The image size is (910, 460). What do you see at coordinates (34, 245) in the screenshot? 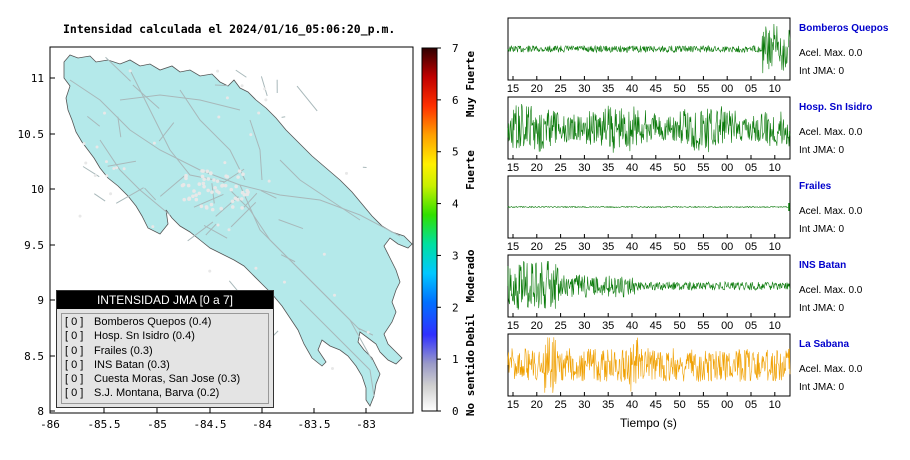
I see `map-lat-tick-label: 9.5` at bounding box center [34, 245].